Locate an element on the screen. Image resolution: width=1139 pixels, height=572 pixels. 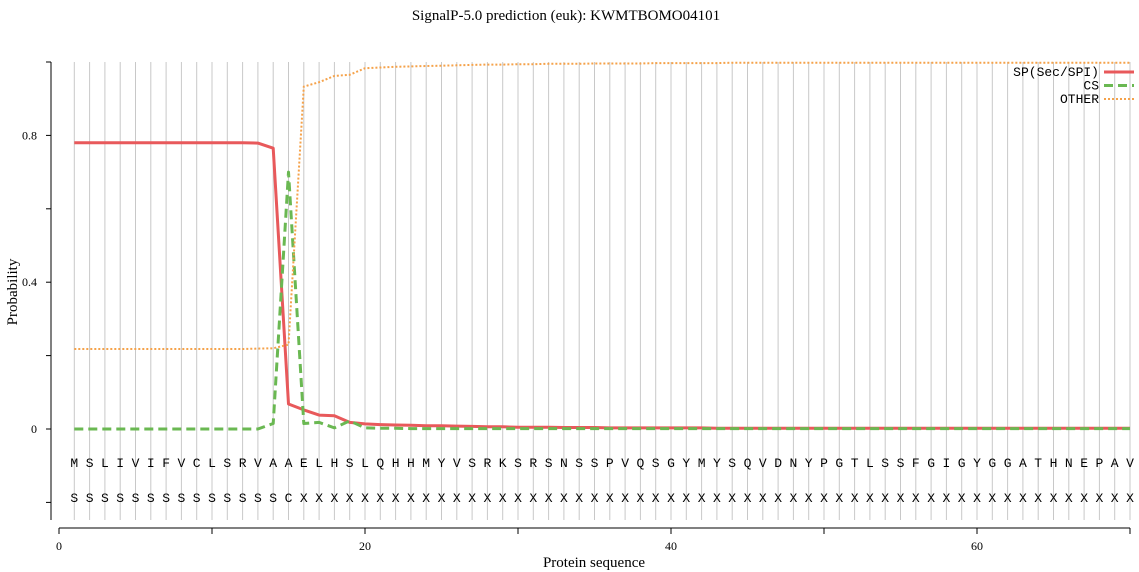
x-tick-label: 20 is located at coordinates (365, 546).